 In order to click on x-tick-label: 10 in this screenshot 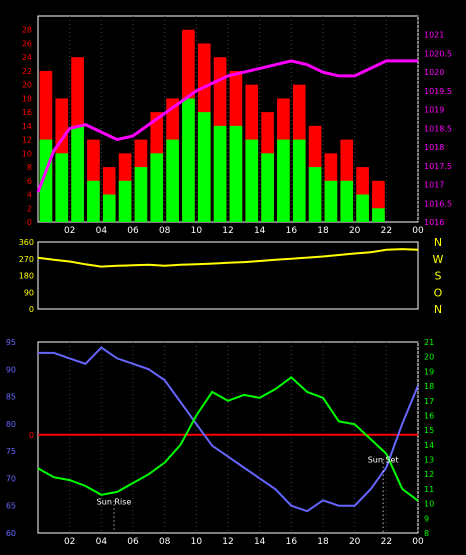, I will do `click(197, 231)`.